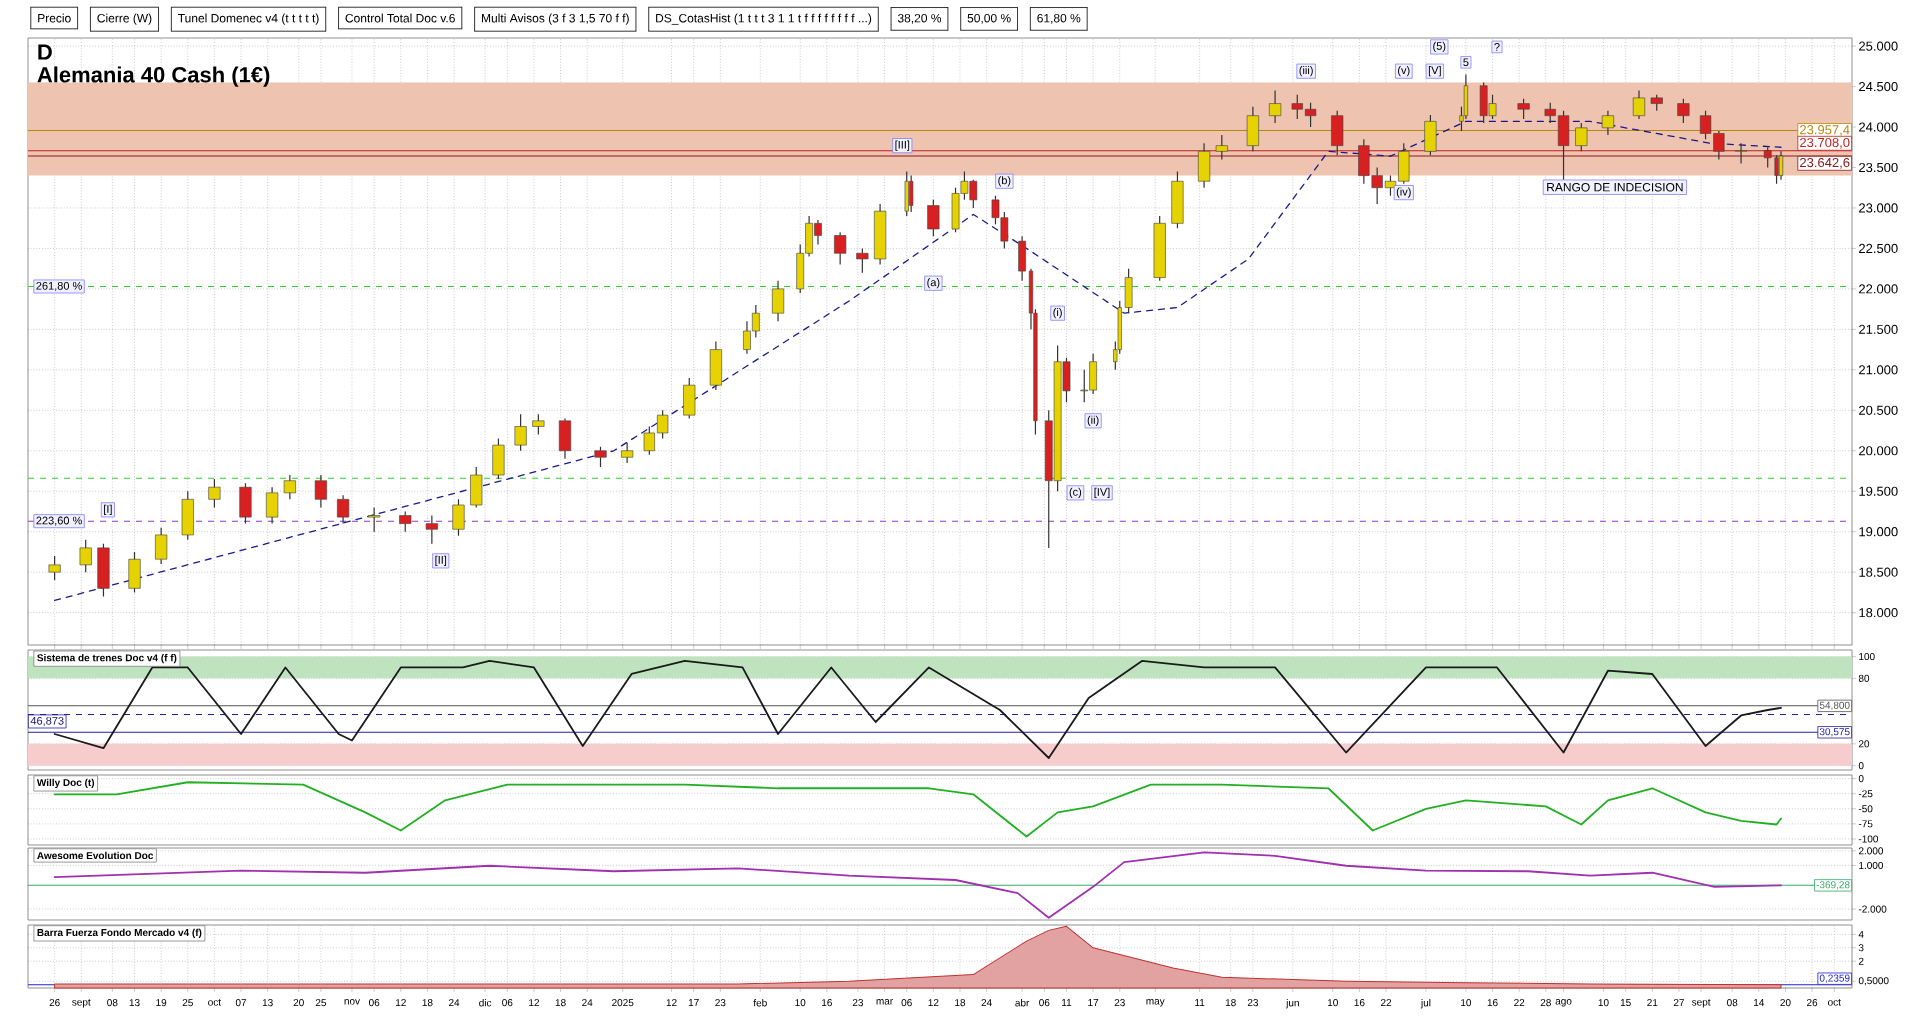  I want to click on annotation: ?, so click(1497, 47).